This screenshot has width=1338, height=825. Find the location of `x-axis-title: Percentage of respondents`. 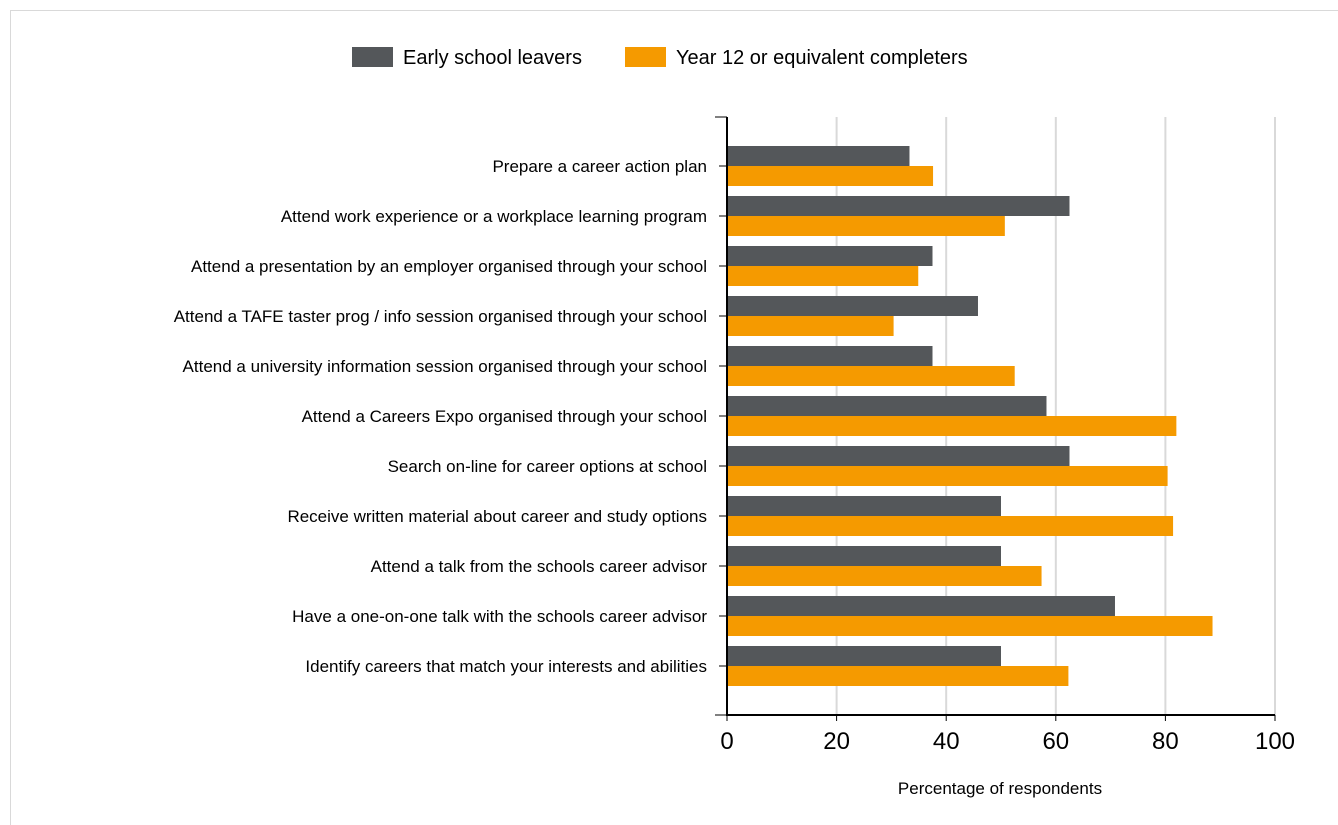

x-axis-title: Percentage of respondents is located at coordinates (1000, 788).